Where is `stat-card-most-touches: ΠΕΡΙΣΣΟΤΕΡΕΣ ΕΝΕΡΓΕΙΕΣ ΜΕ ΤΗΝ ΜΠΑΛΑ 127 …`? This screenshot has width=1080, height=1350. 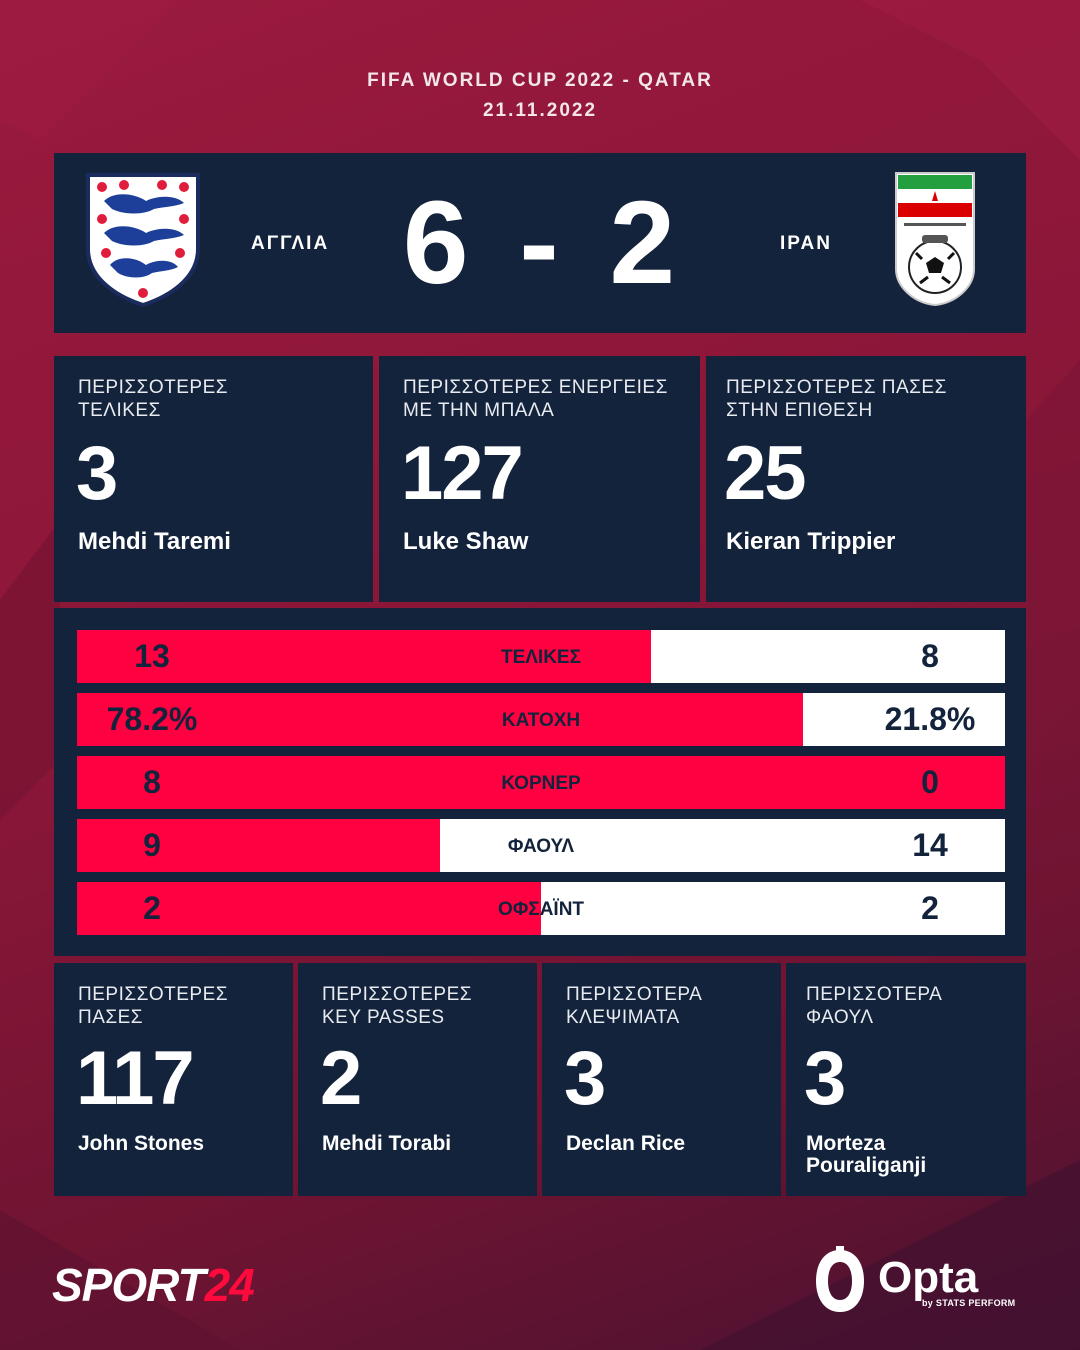
stat-card-most-touches: ΠΕΡΙΣΣΟΤΕΡΕΣ ΕΝΕΡΓΕΙΕΣ ΜΕ ΤΗΝ ΜΠΑΛΑ 127 … is located at coordinates (539, 479).